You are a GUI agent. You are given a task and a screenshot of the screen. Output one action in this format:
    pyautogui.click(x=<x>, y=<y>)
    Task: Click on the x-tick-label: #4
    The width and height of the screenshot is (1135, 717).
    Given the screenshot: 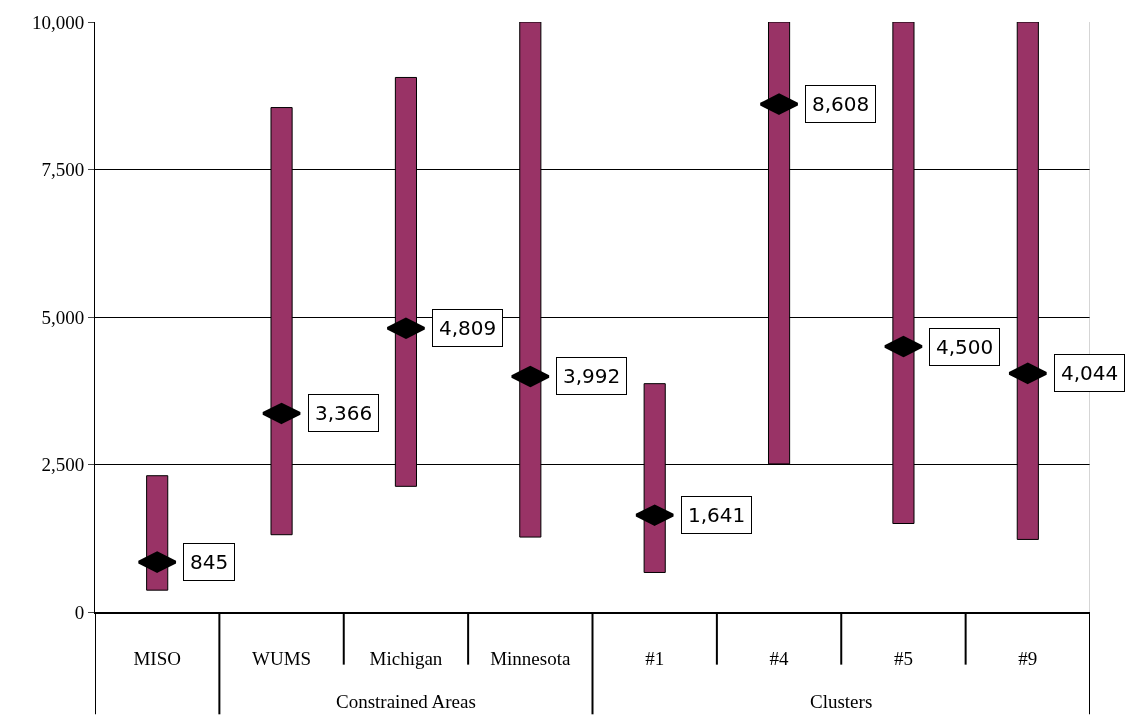 What is the action you would take?
    pyautogui.click(x=779, y=658)
    